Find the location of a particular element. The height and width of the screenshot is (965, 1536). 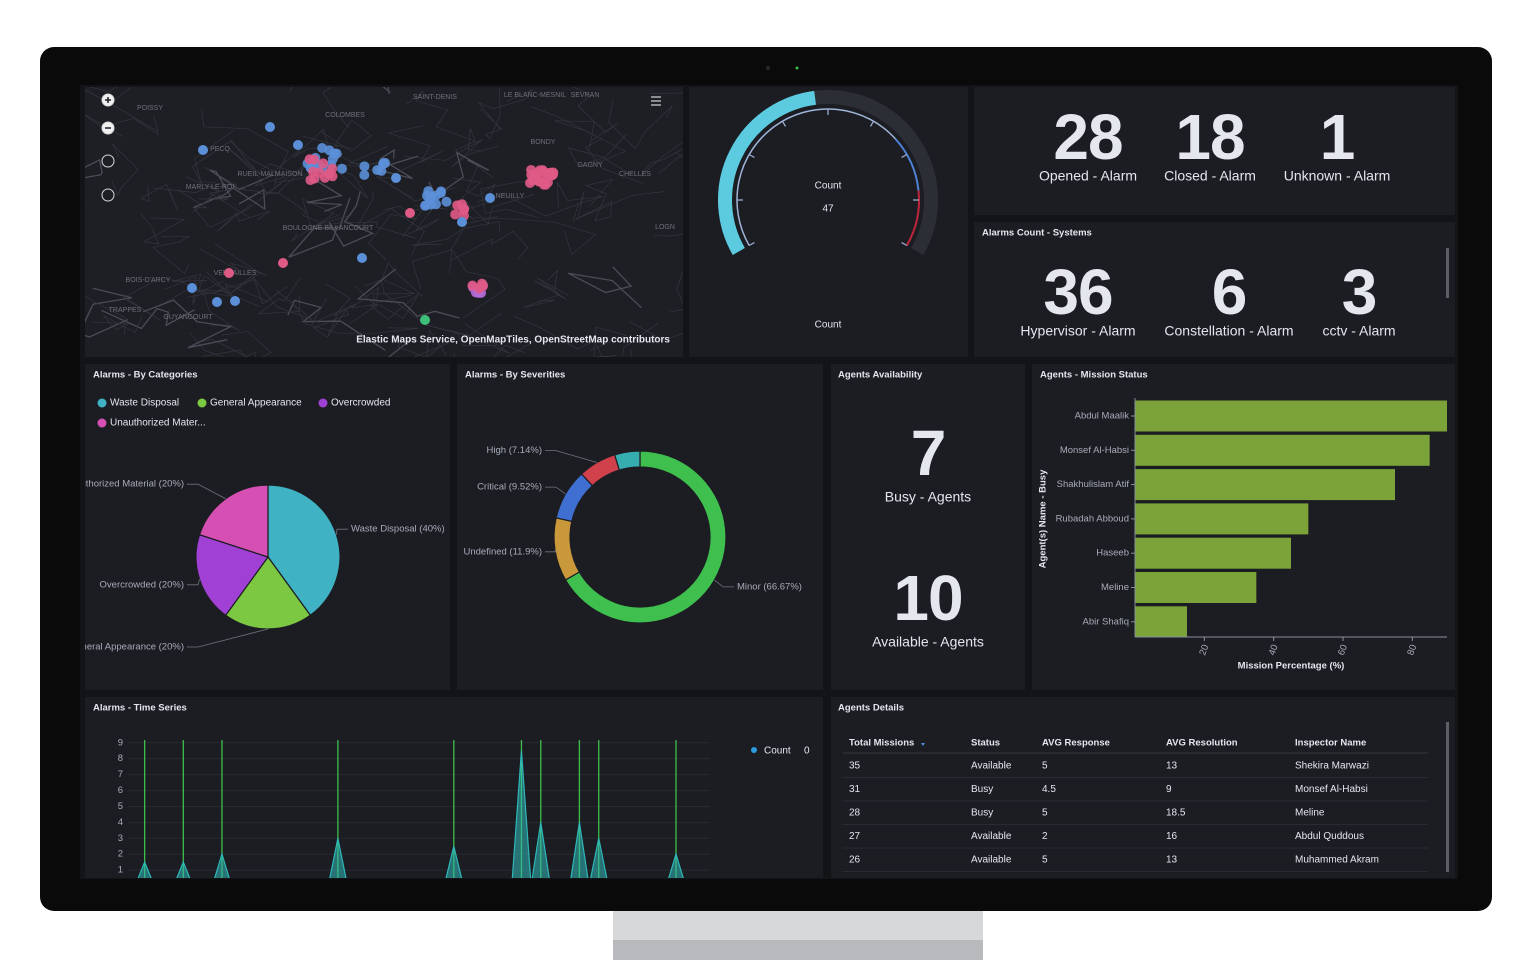

place-label: BONDY is located at coordinates (543, 142).